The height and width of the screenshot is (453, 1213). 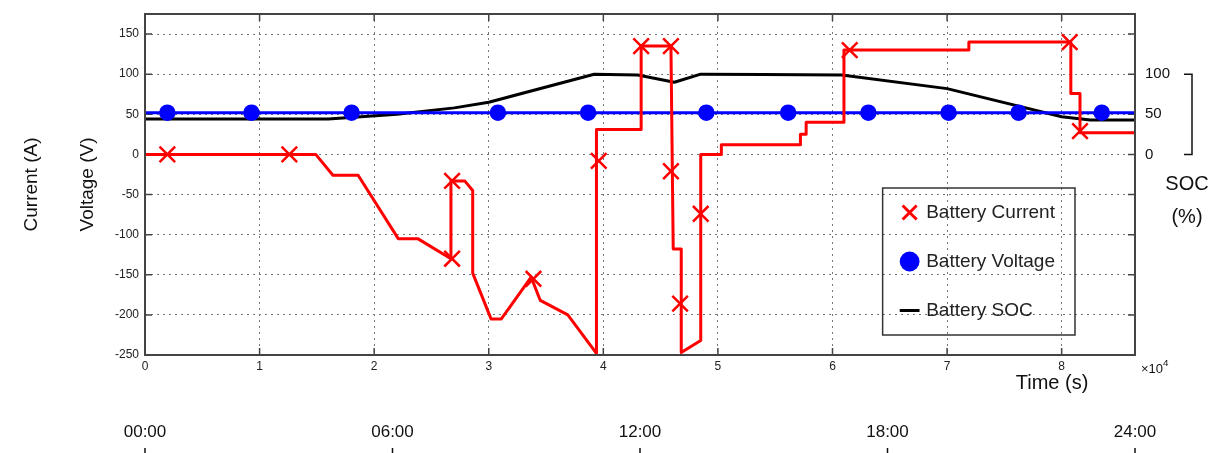 I want to click on text: Current (A), so click(x=31, y=184).